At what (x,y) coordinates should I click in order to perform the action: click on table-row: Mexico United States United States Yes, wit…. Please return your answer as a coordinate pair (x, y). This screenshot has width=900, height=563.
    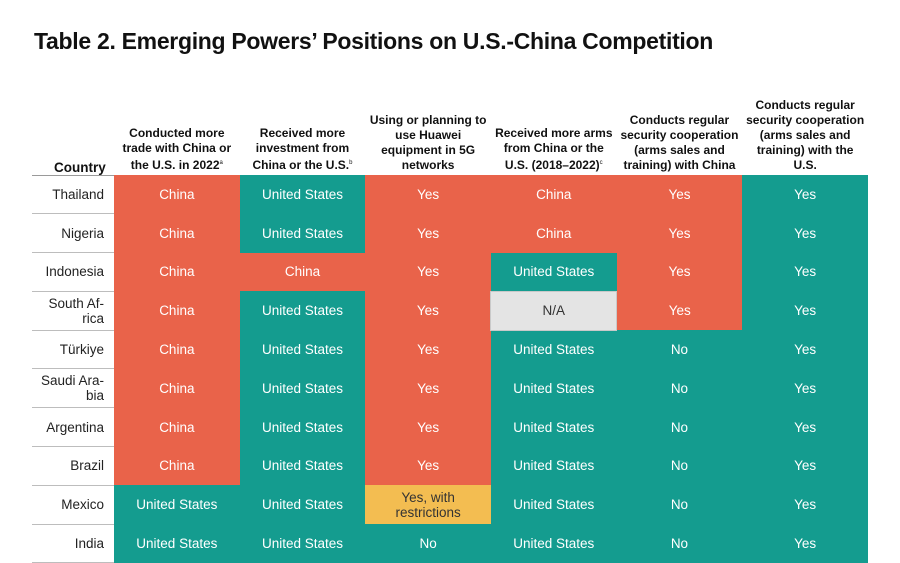
    Looking at the image, I should click on (450, 505).